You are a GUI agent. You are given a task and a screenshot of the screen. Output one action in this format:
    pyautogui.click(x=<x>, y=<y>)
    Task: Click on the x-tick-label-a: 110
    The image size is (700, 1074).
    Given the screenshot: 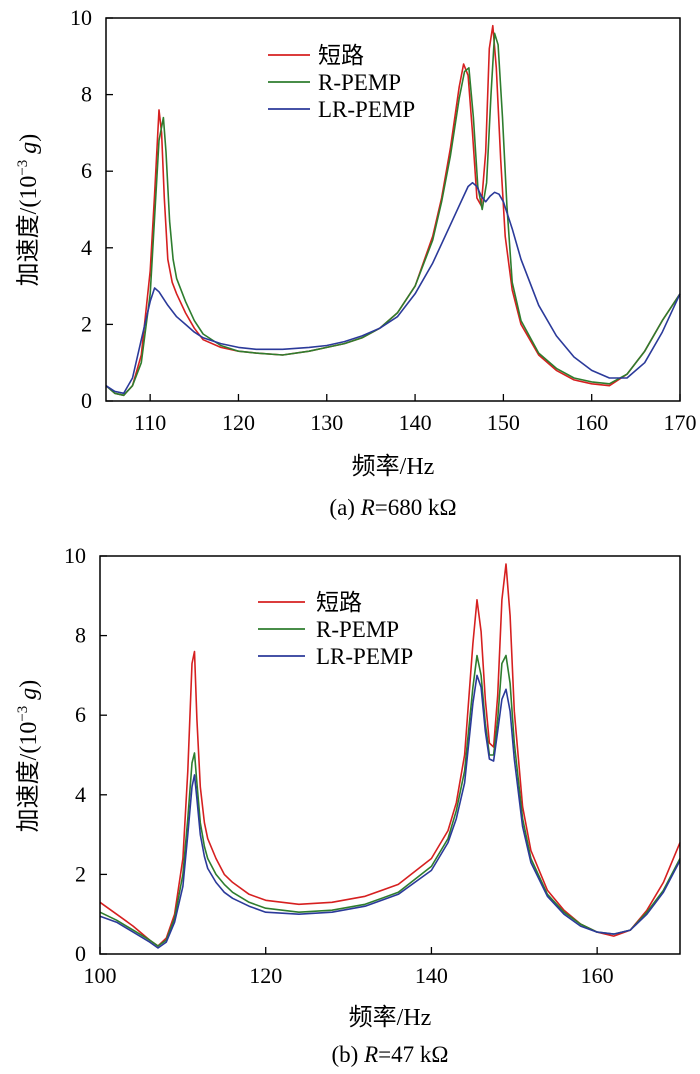 What is the action you would take?
    pyautogui.click(x=150, y=422)
    